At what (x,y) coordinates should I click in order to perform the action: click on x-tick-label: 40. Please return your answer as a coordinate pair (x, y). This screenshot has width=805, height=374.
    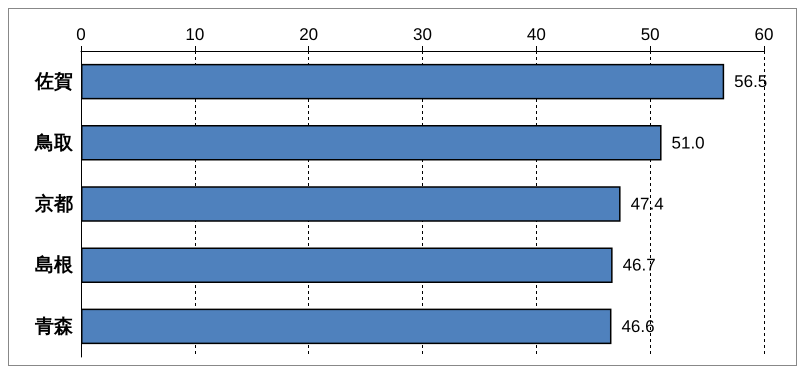
    Looking at the image, I should click on (536, 34).